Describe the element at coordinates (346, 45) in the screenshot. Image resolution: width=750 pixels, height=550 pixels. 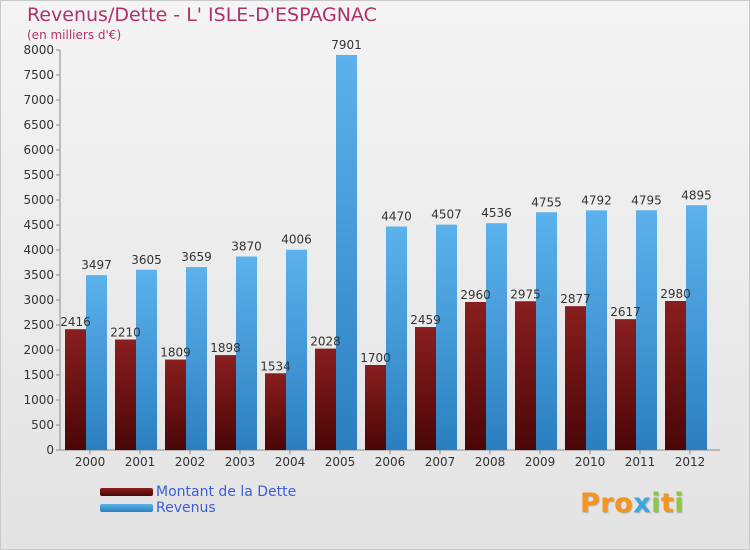
I see `data-label-revenue-2005: 7901` at that location.